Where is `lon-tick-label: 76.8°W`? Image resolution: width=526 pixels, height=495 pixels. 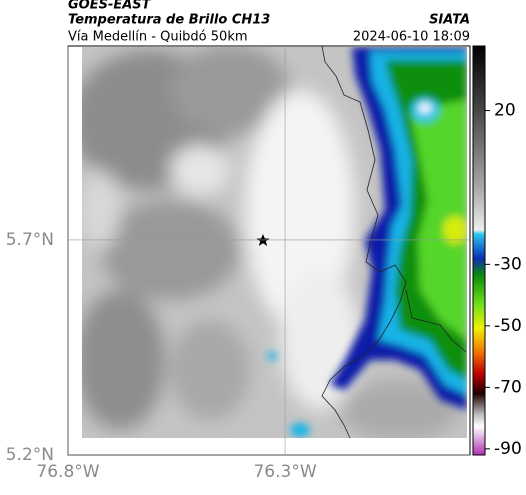 lon-tick-label: 76.8°W is located at coordinates (67, 472).